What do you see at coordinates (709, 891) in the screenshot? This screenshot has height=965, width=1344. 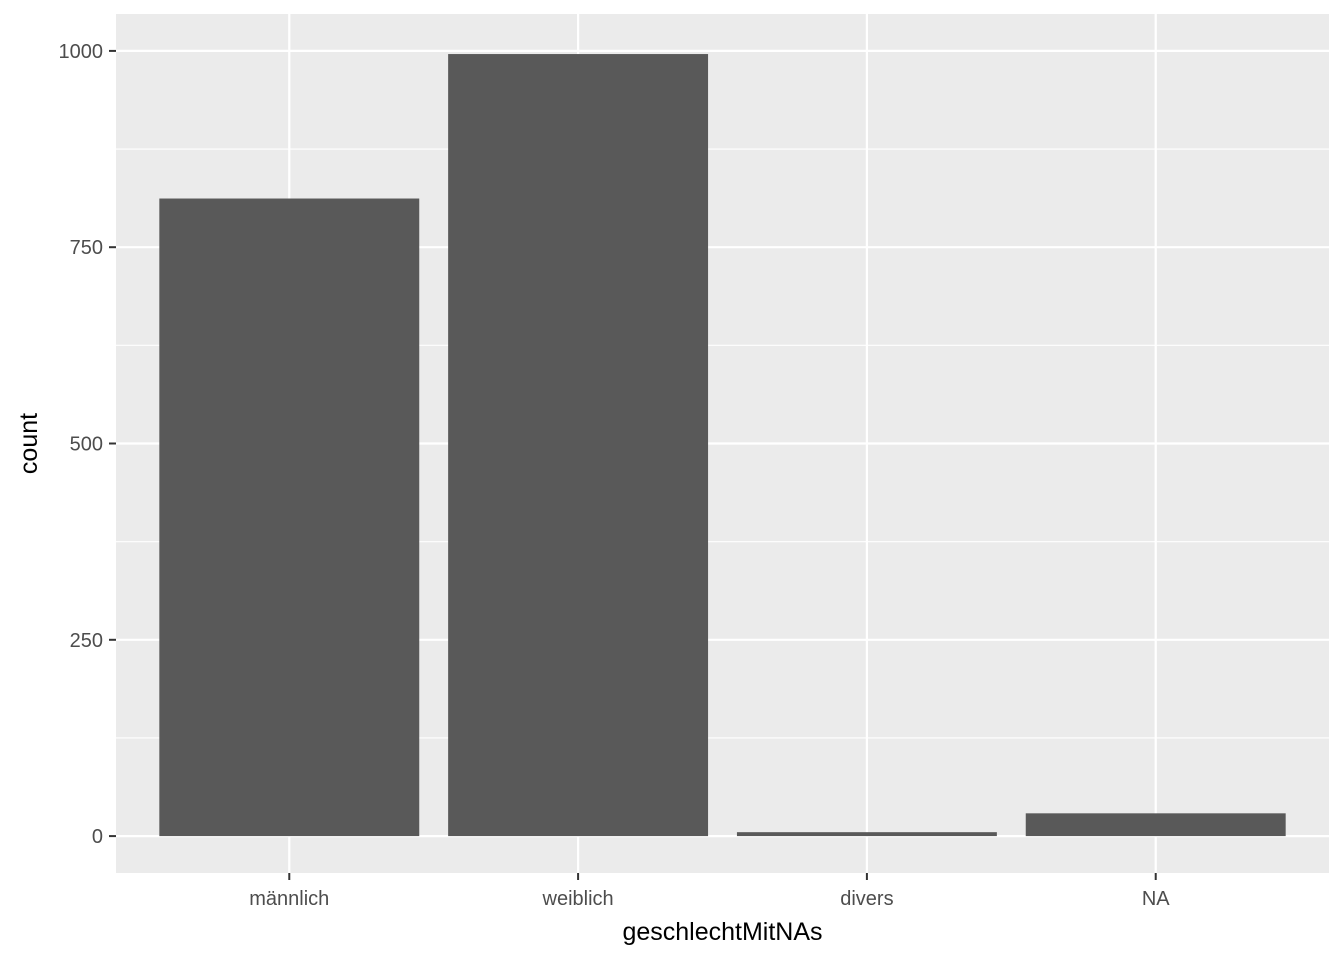 I see `x-axis: männlich weiblich divers NA` at bounding box center [709, 891].